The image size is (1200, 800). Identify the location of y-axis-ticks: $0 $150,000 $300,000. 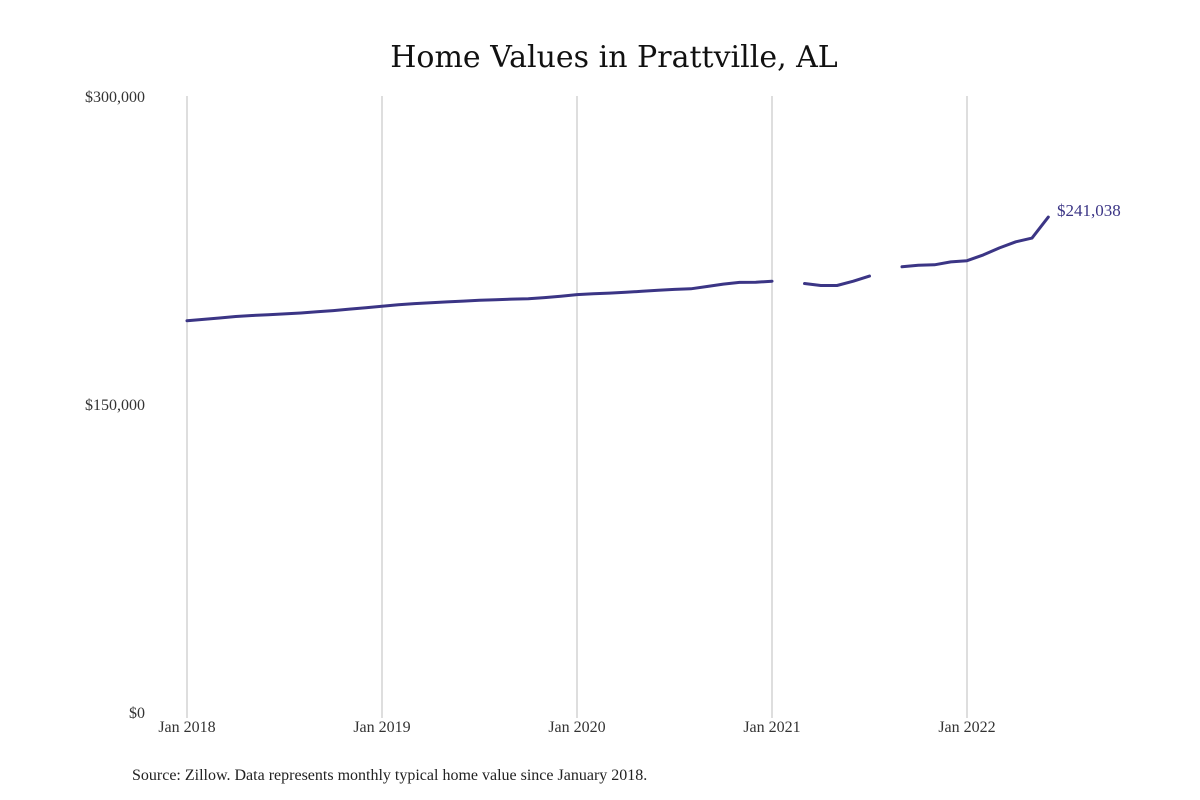
(115, 405).